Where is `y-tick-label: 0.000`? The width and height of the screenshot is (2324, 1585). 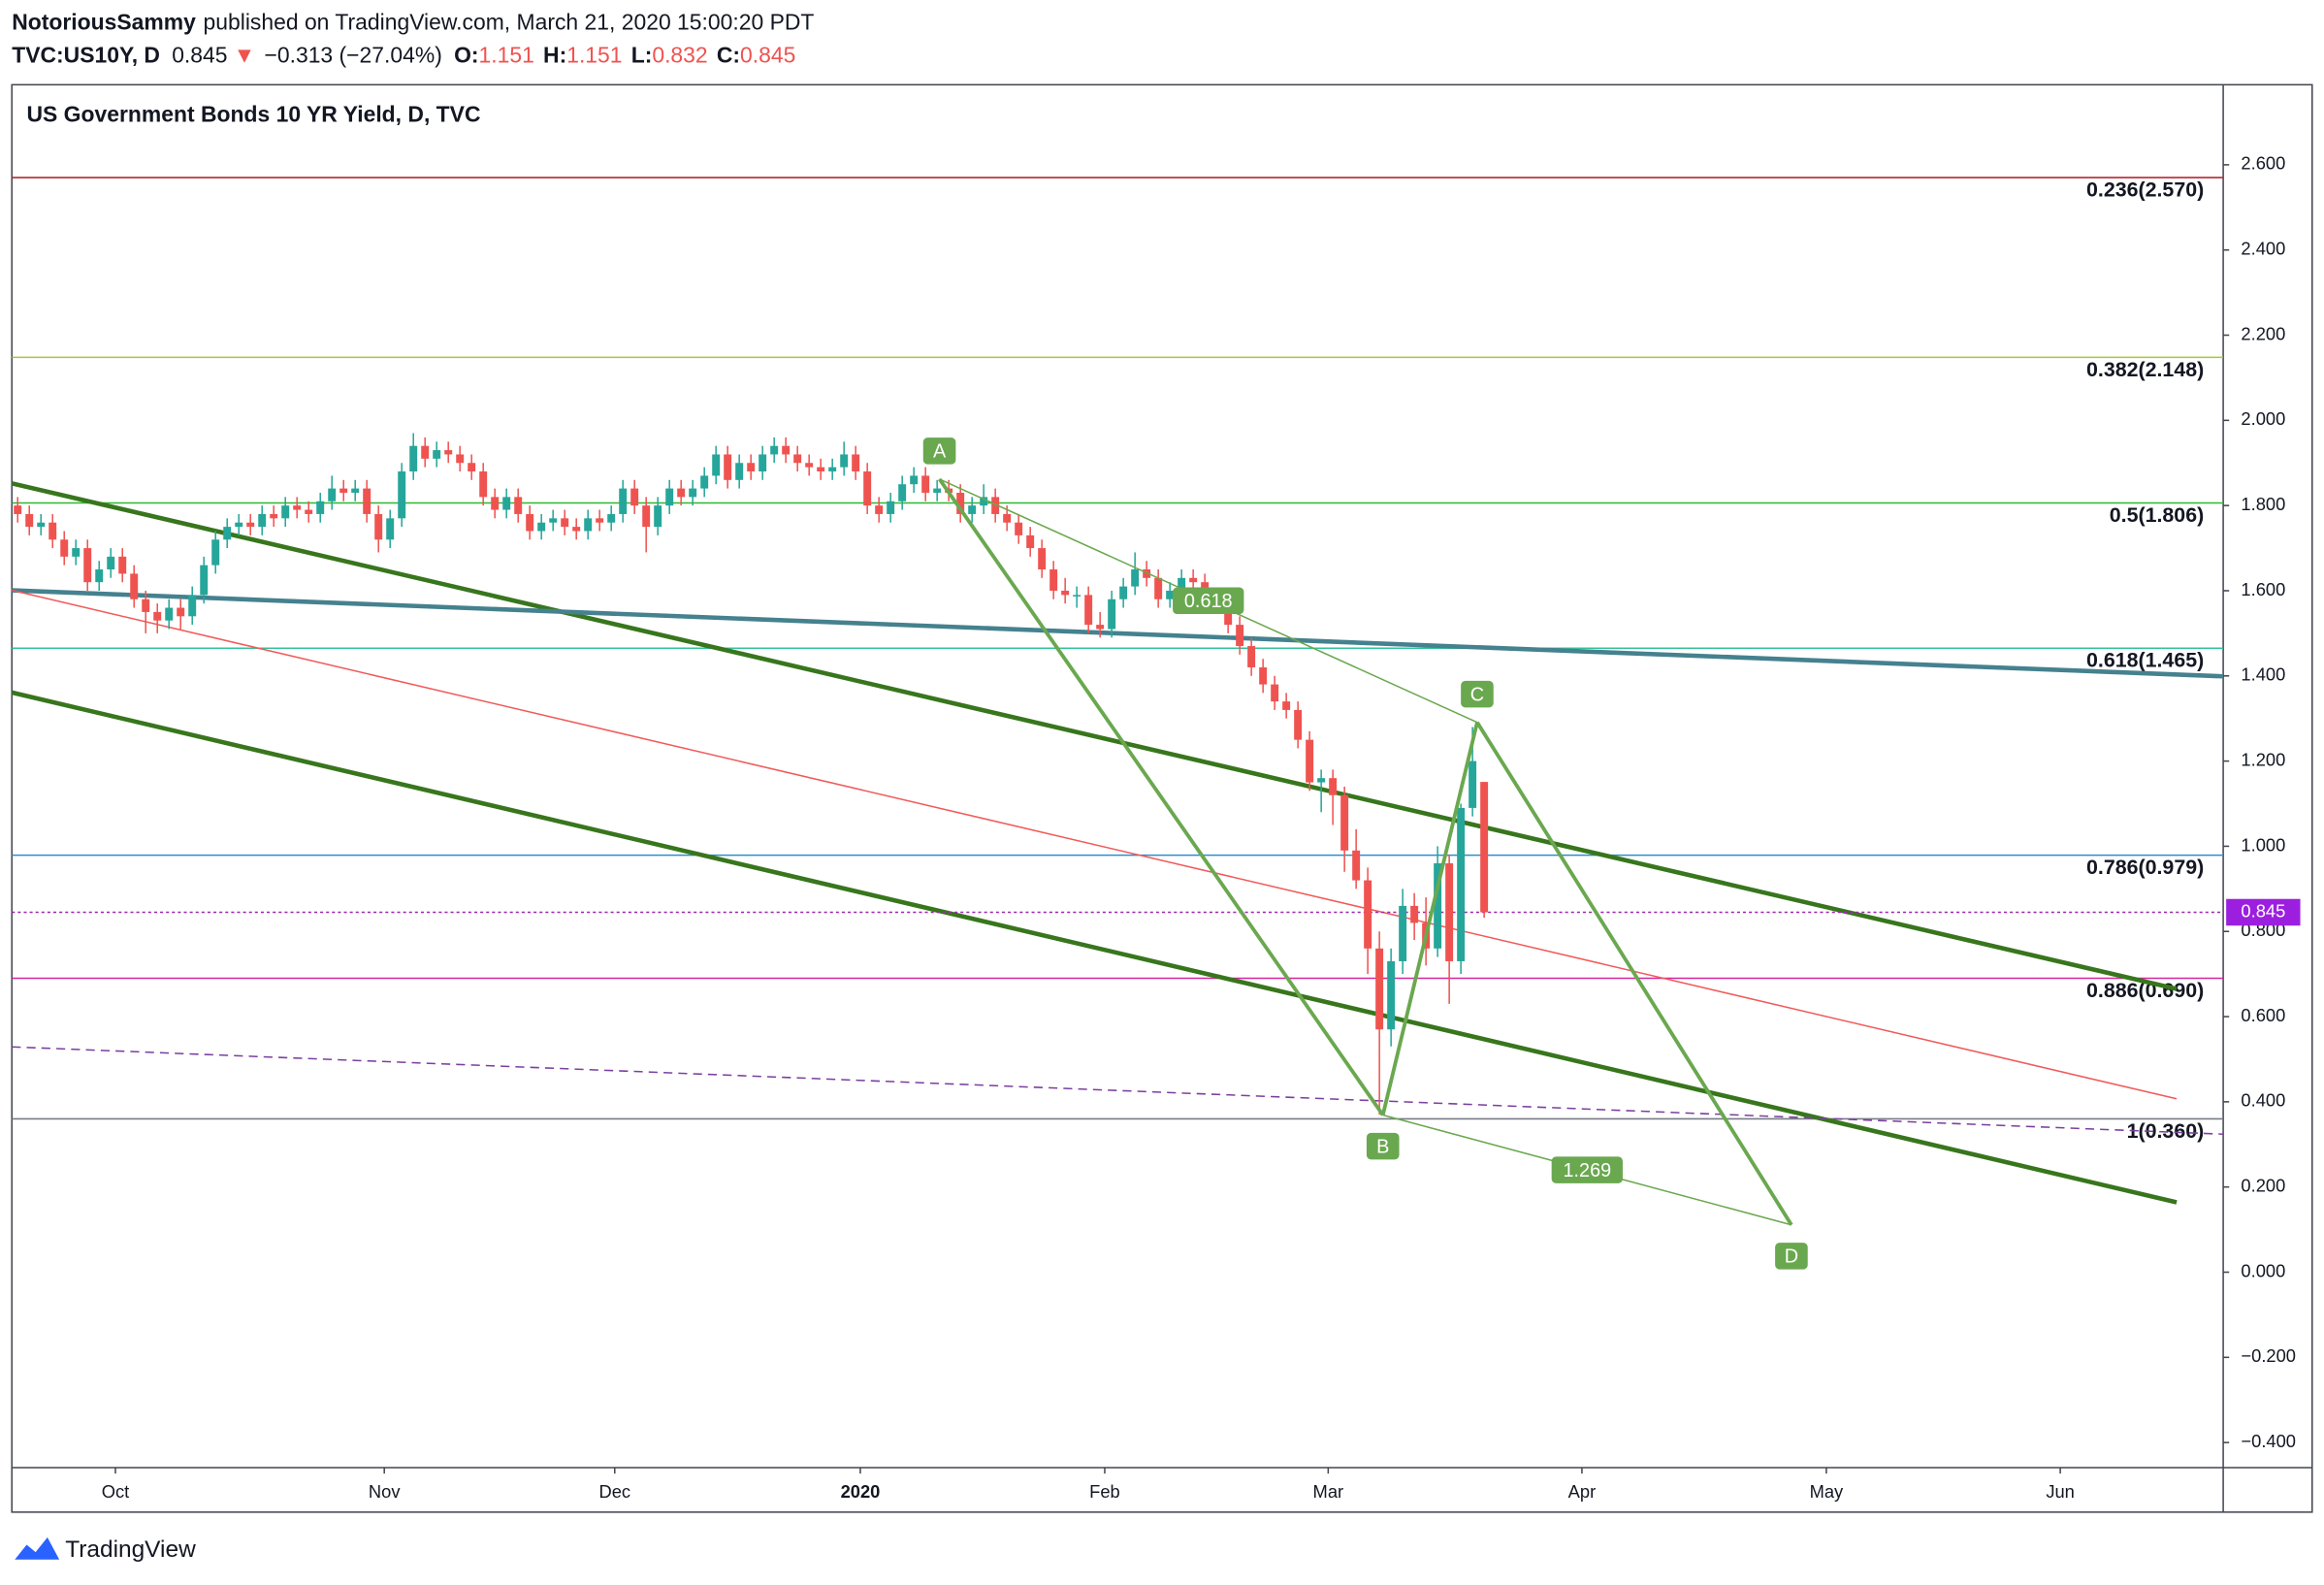 y-tick-label: 0.000 is located at coordinates (2263, 1270).